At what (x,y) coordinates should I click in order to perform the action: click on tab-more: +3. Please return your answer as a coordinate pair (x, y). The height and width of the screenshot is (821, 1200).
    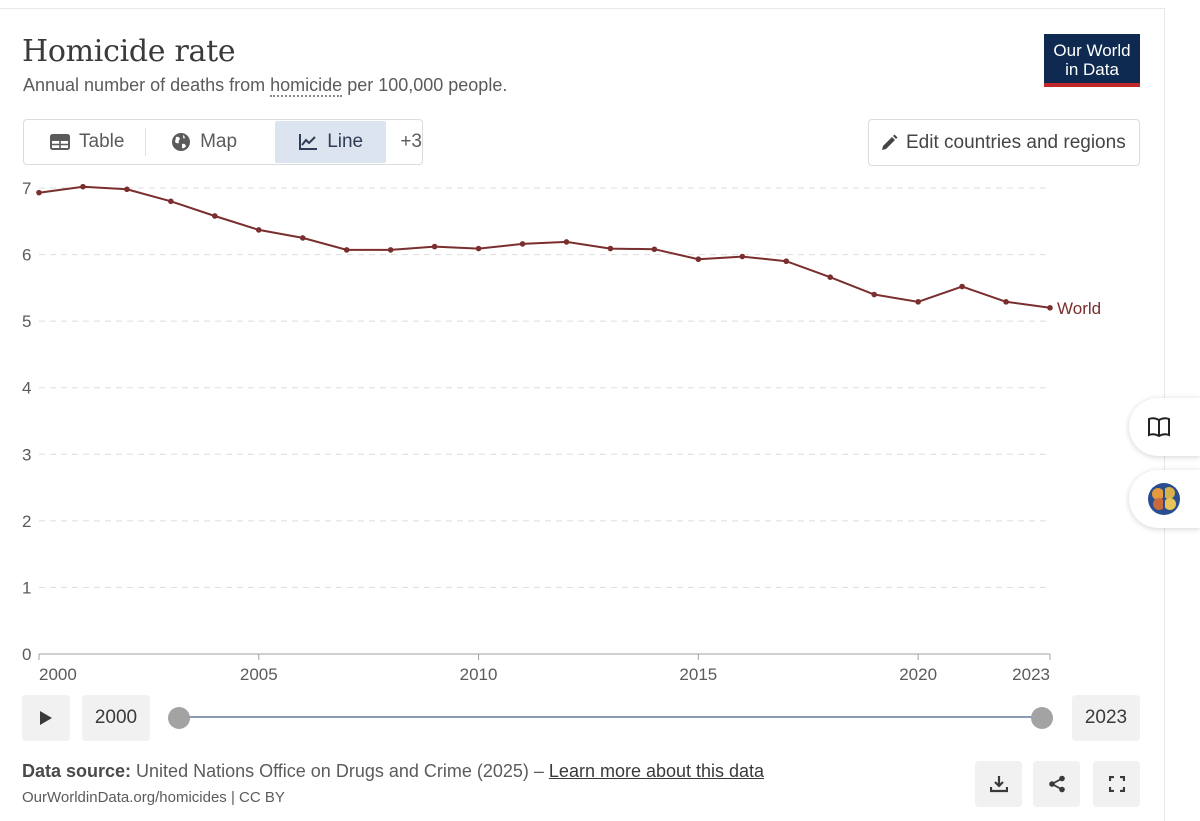
    Looking at the image, I should click on (404, 142).